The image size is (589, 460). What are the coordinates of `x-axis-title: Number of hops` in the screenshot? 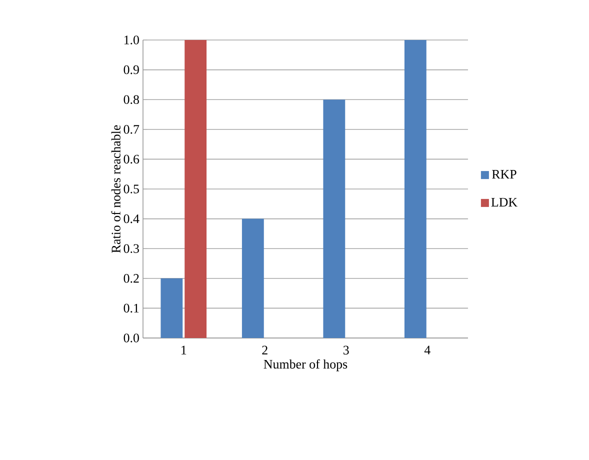 It's located at (306, 365).